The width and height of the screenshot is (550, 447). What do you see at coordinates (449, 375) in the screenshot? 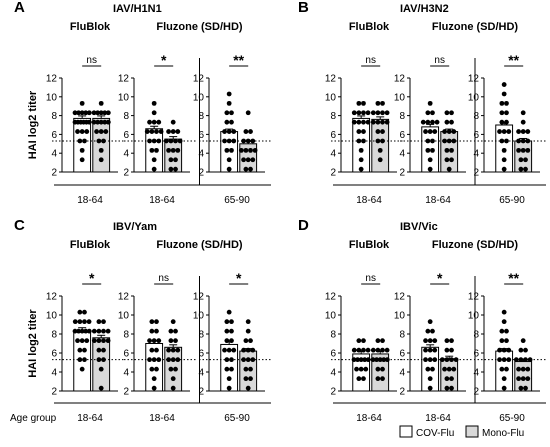
I see `bar-mono-flu` at bounding box center [449, 375].